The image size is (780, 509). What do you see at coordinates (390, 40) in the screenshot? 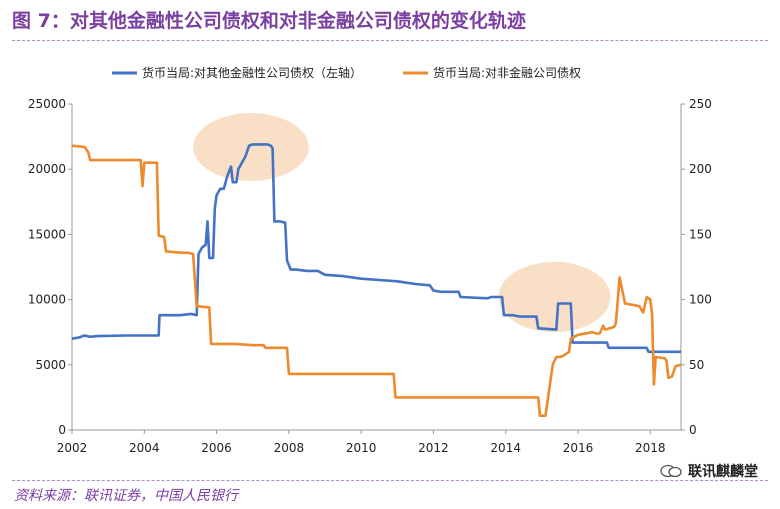
I see `title-divider` at bounding box center [390, 40].